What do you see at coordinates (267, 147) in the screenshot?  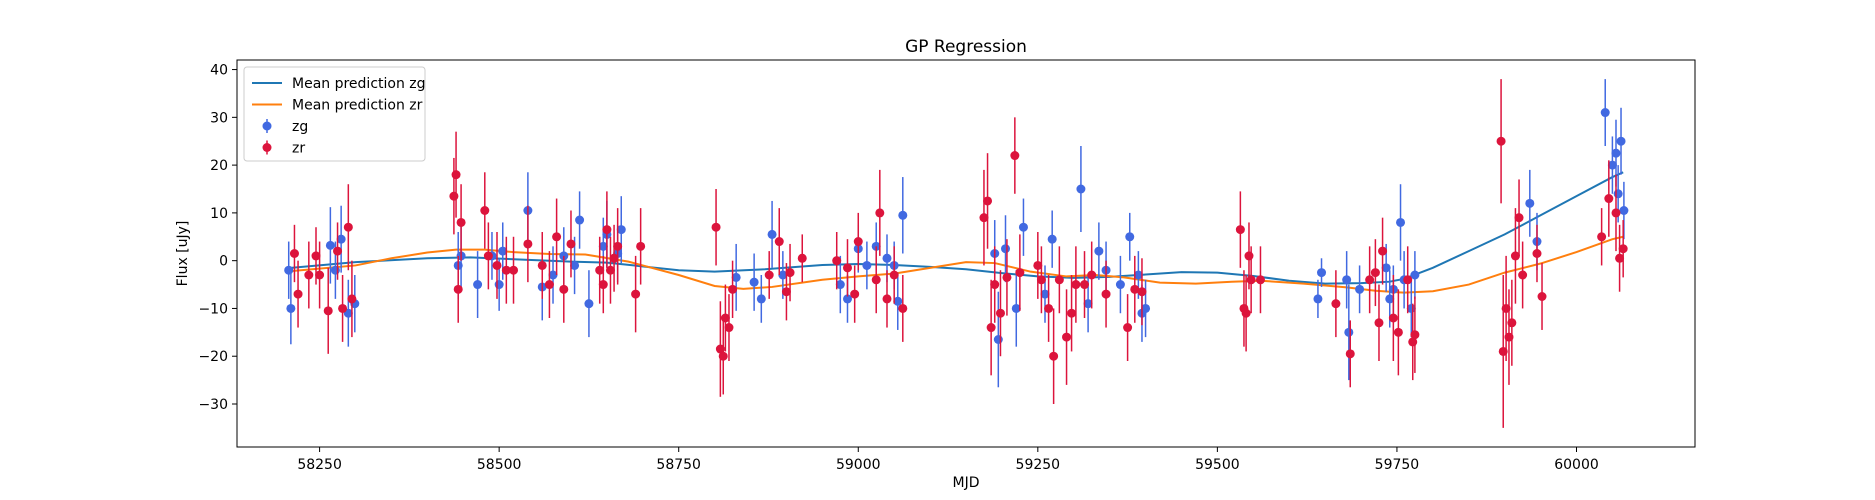 I see `legend-marker-zr` at bounding box center [267, 147].